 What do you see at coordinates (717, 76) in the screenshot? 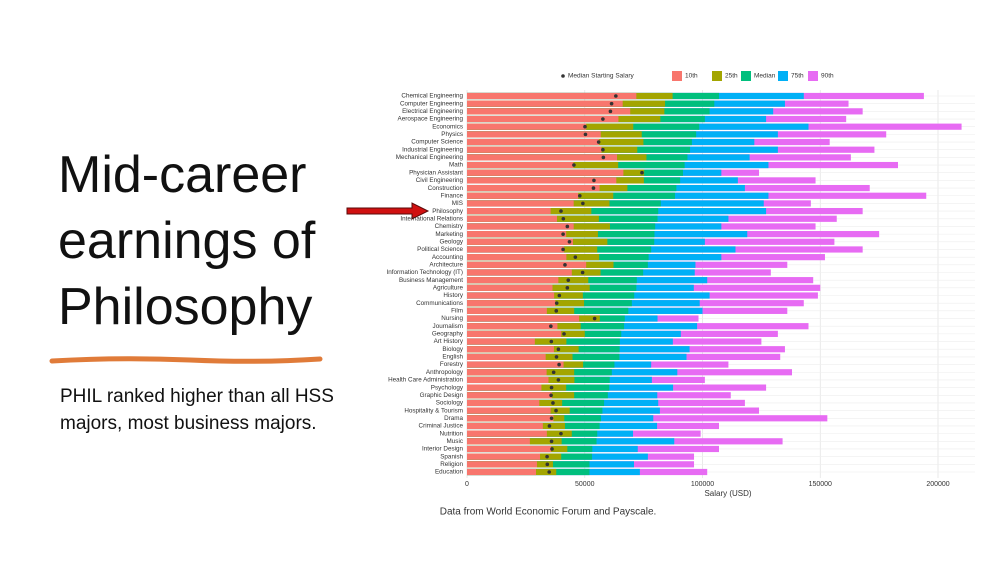
I see `legend-swatch` at bounding box center [717, 76].